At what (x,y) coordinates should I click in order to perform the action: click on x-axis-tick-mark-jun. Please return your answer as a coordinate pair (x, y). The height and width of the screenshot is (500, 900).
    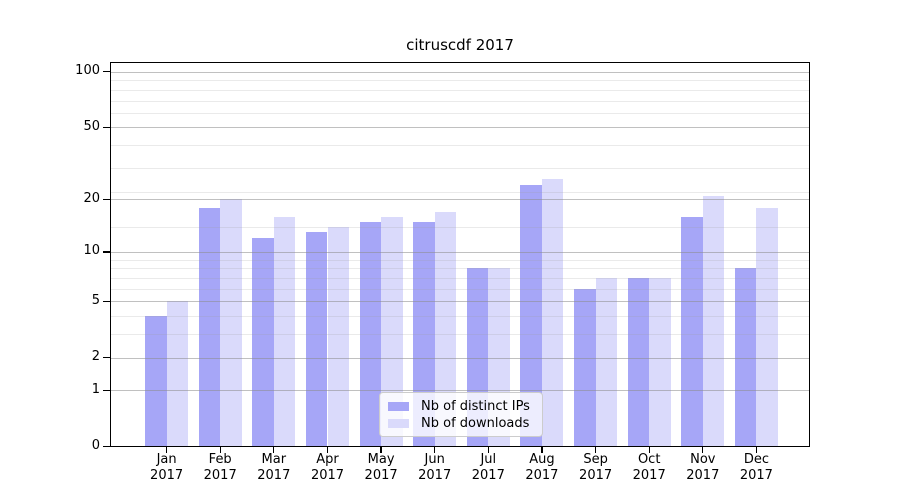
    Looking at the image, I should click on (435, 450).